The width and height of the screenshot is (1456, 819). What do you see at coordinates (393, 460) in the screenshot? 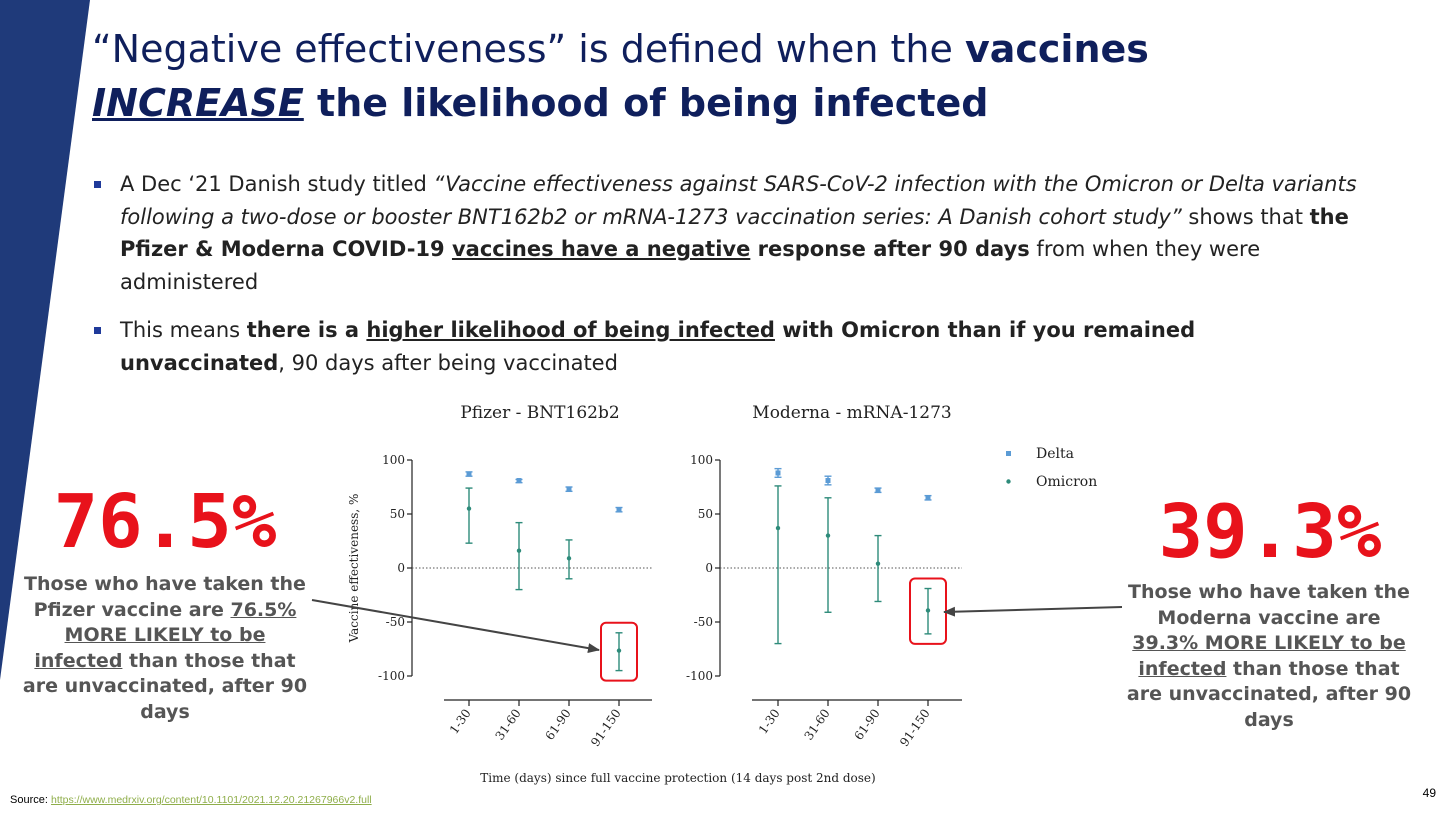
I see `pfizer-y-tick-label: 100` at bounding box center [393, 460].